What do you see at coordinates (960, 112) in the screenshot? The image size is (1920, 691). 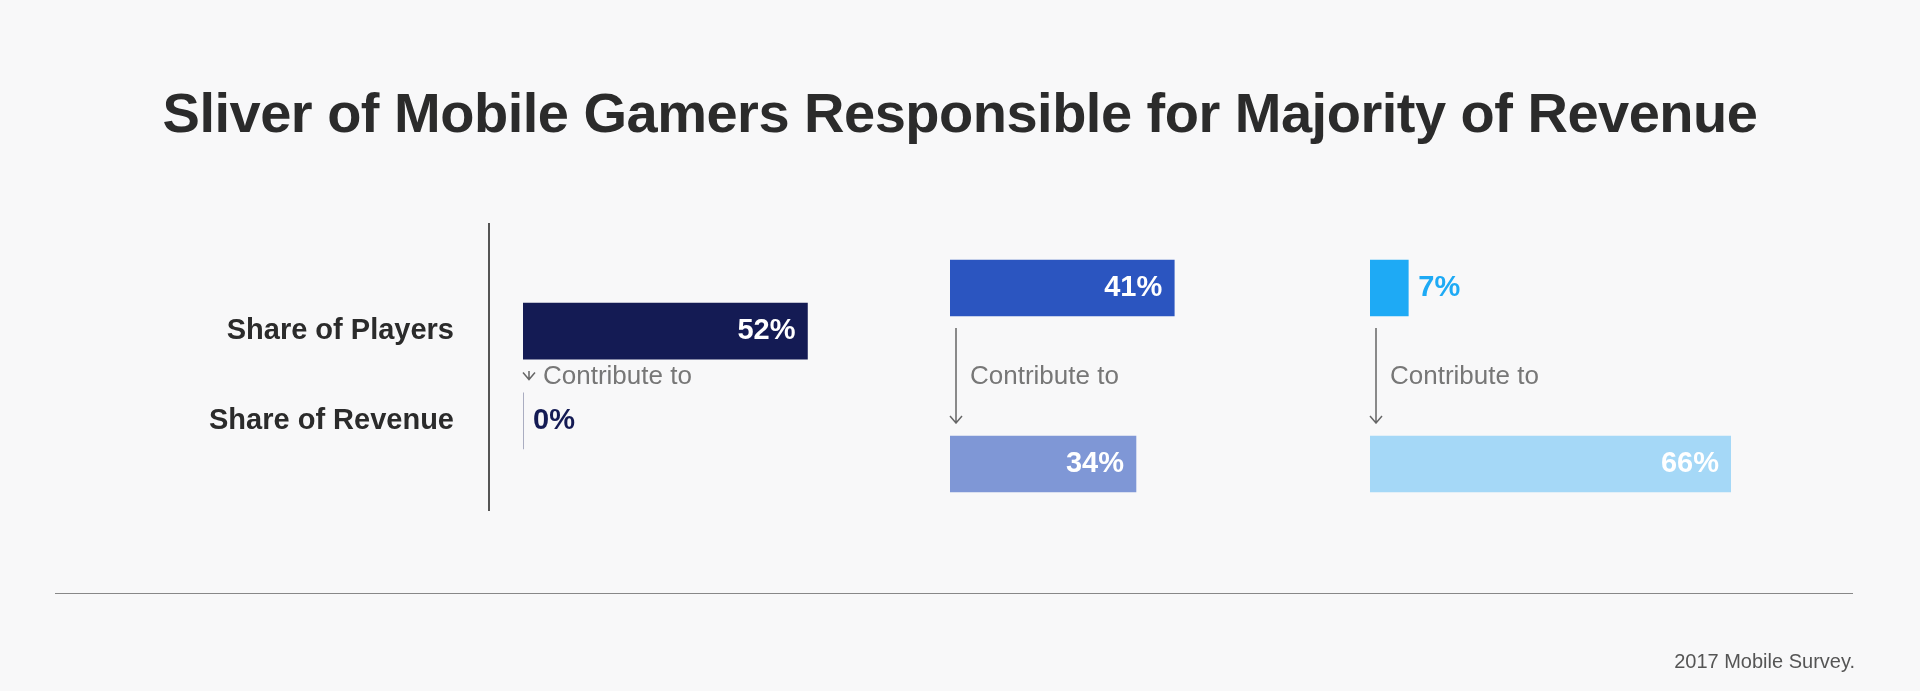 I see `text: Sliver of Mobile Gamers Responsible for Majority of Revenue` at bounding box center [960, 112].